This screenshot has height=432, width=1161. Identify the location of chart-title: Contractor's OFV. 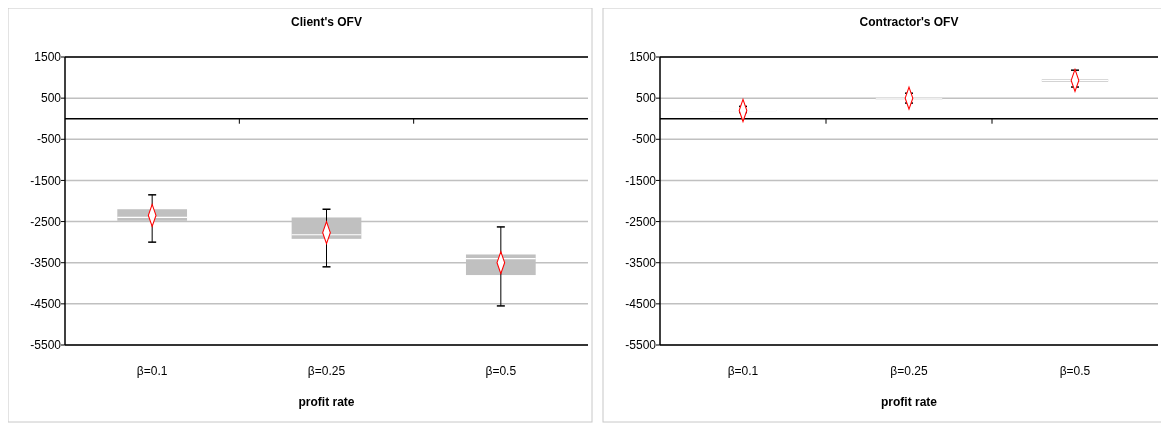
(909, 22).